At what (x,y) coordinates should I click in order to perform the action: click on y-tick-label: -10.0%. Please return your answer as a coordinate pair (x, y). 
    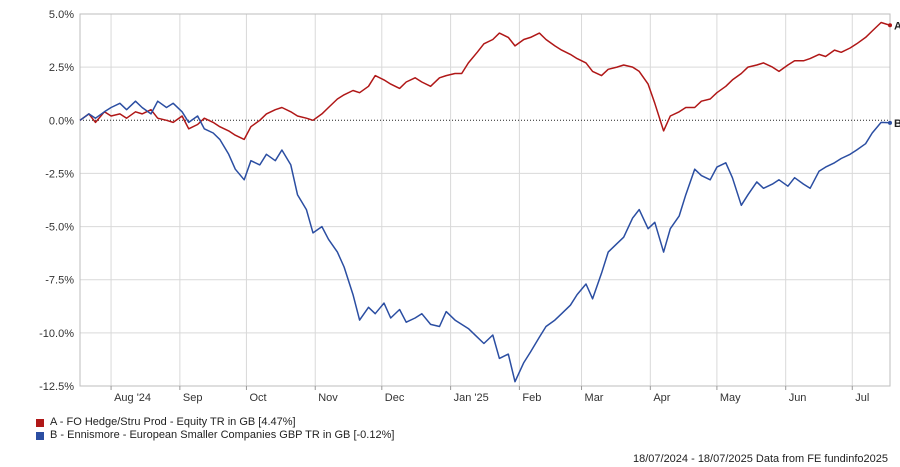
    Looking at the image, I should click on (56, 334).